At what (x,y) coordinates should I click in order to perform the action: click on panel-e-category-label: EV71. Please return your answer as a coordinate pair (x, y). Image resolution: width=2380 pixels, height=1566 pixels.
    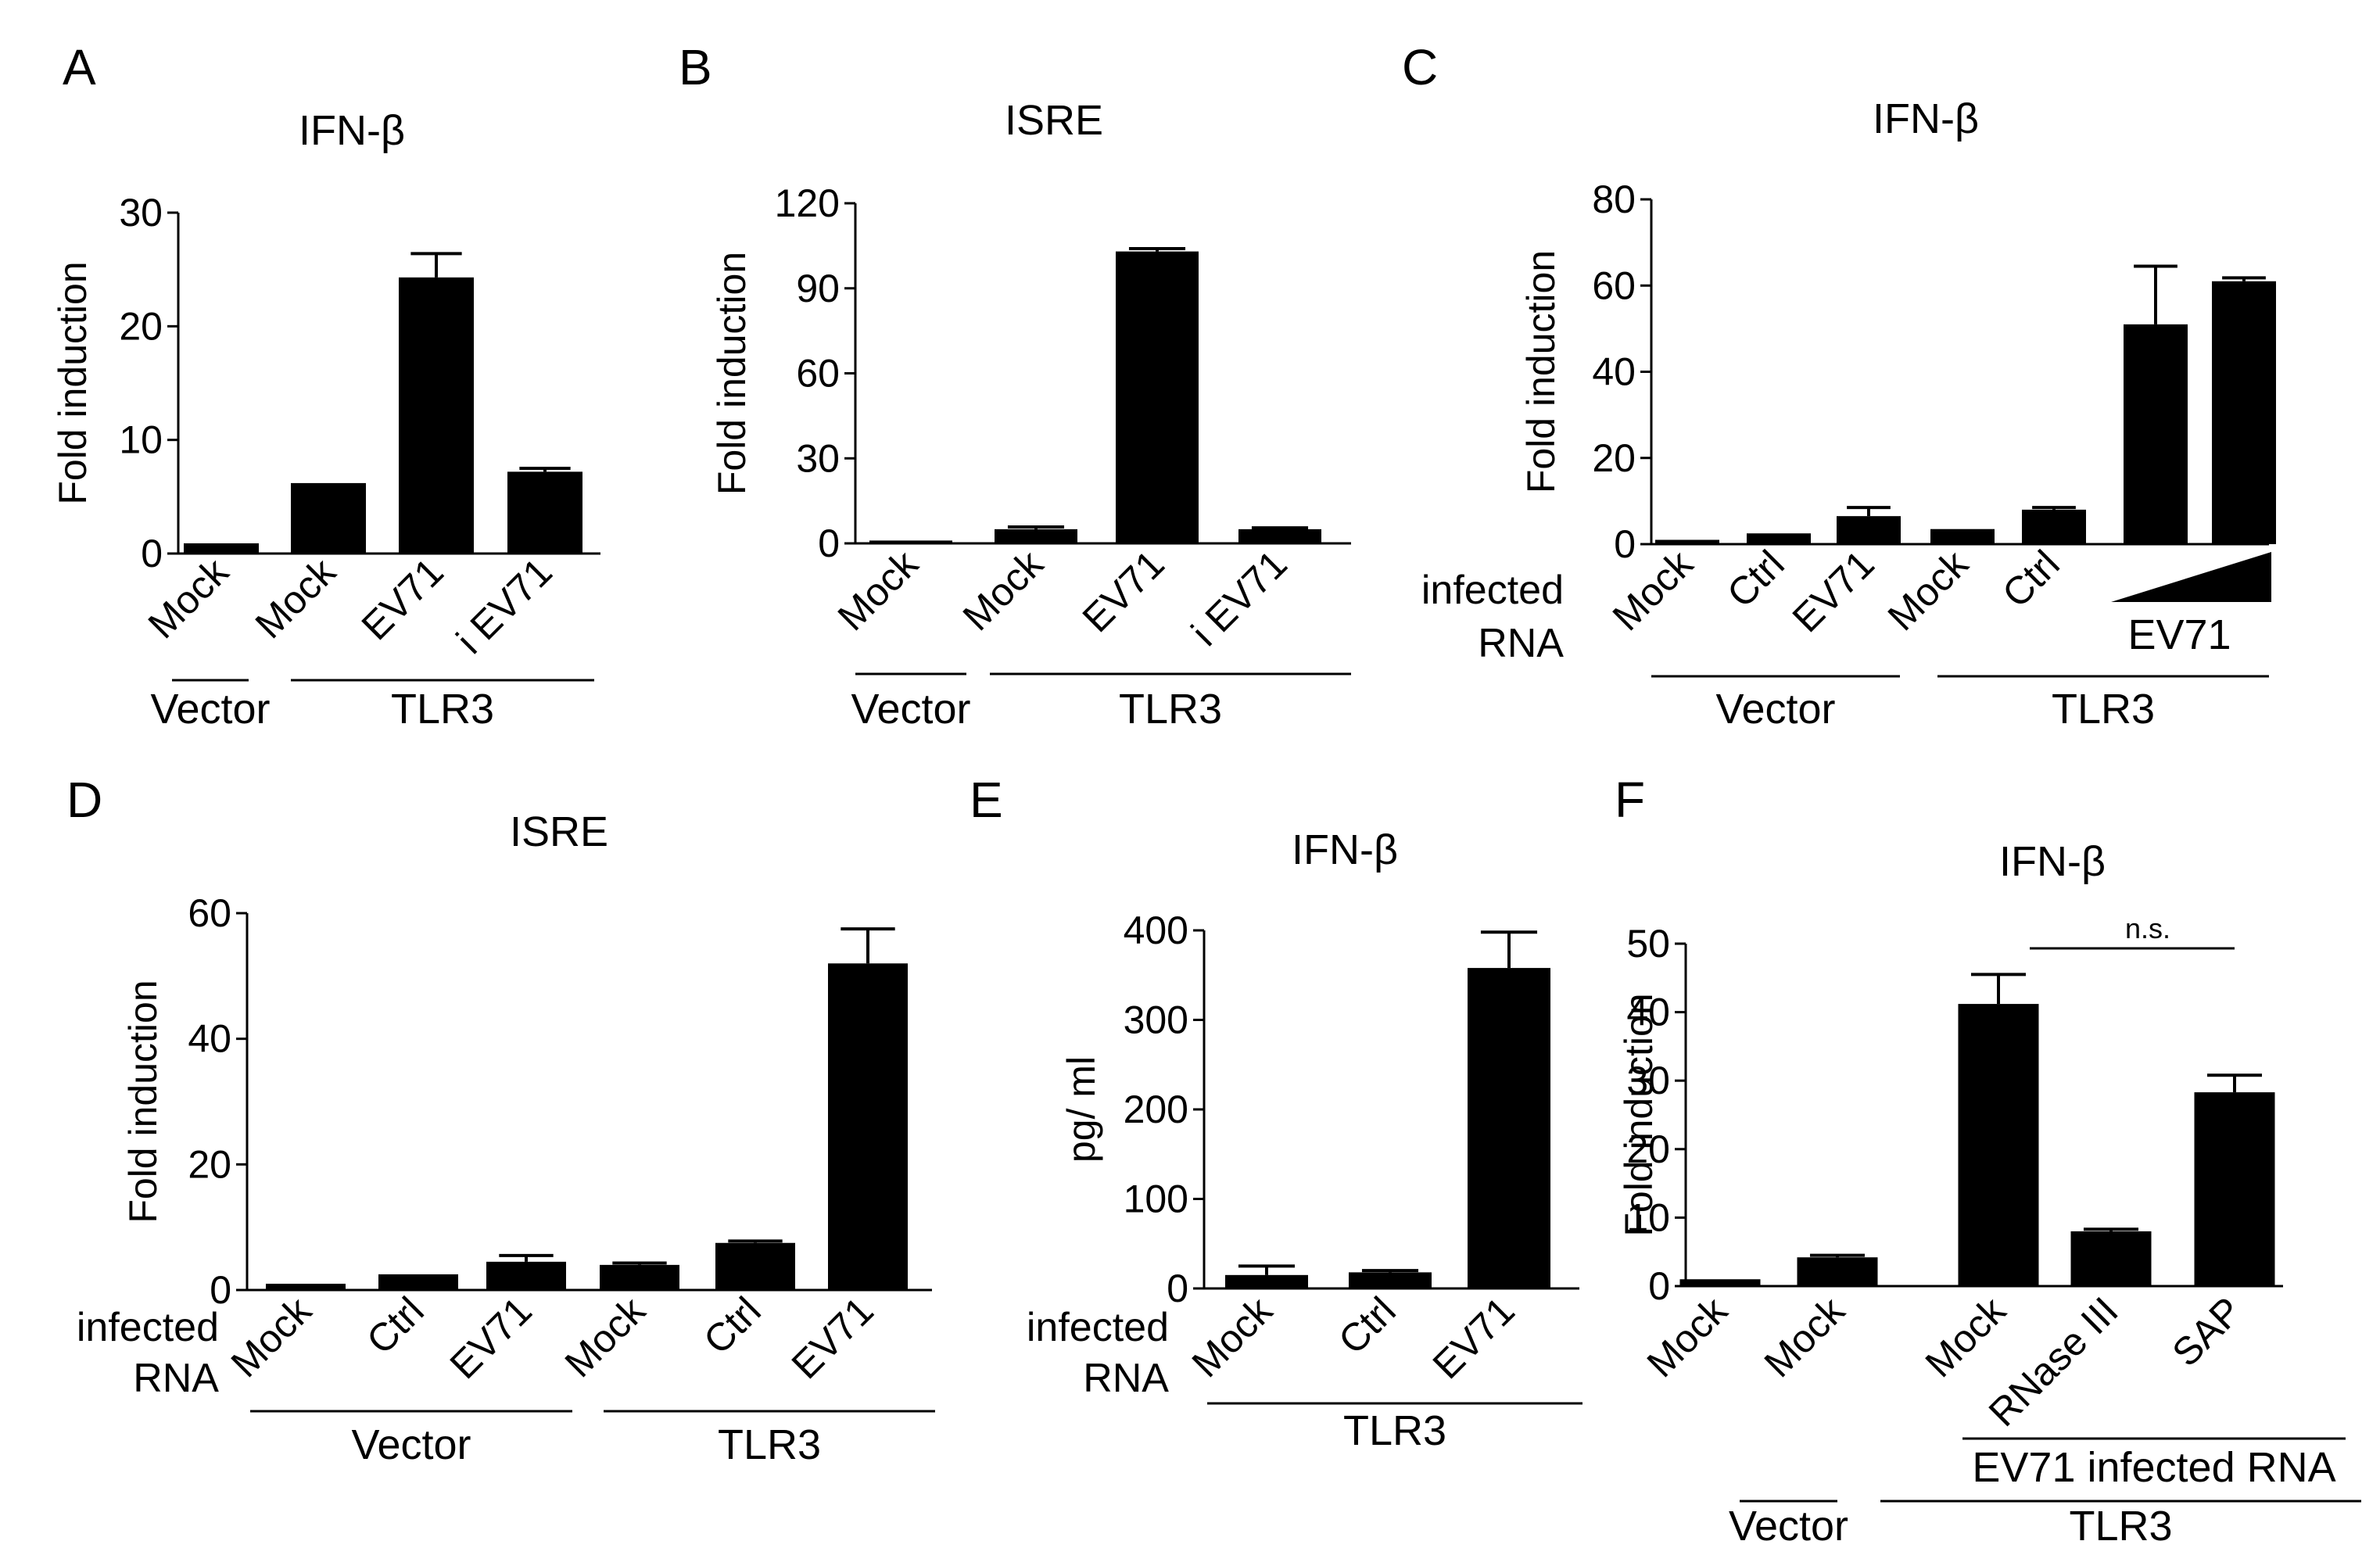
    Looking at the image, I should click on (1474, 1338).